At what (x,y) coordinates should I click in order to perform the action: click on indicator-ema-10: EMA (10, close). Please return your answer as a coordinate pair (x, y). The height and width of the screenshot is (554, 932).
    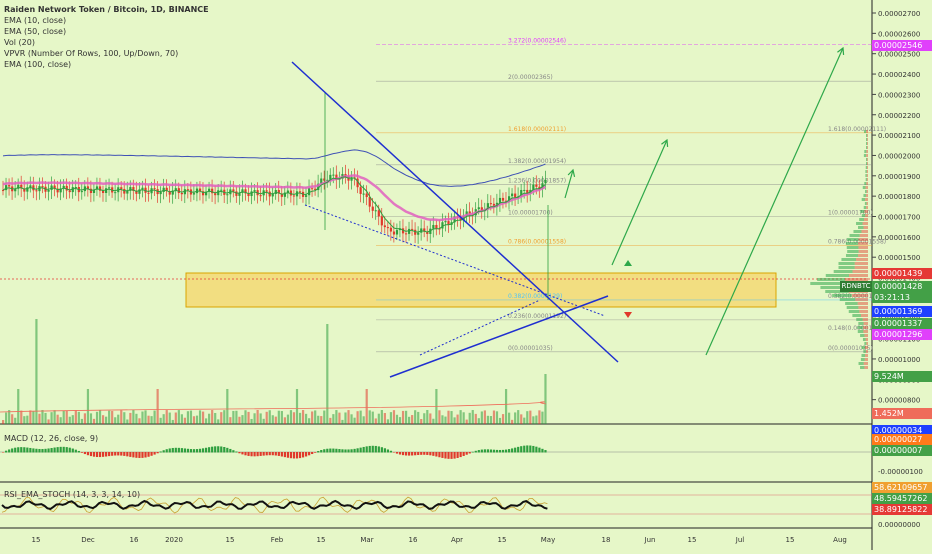
    Looking at the image, I should click on (106, 20).